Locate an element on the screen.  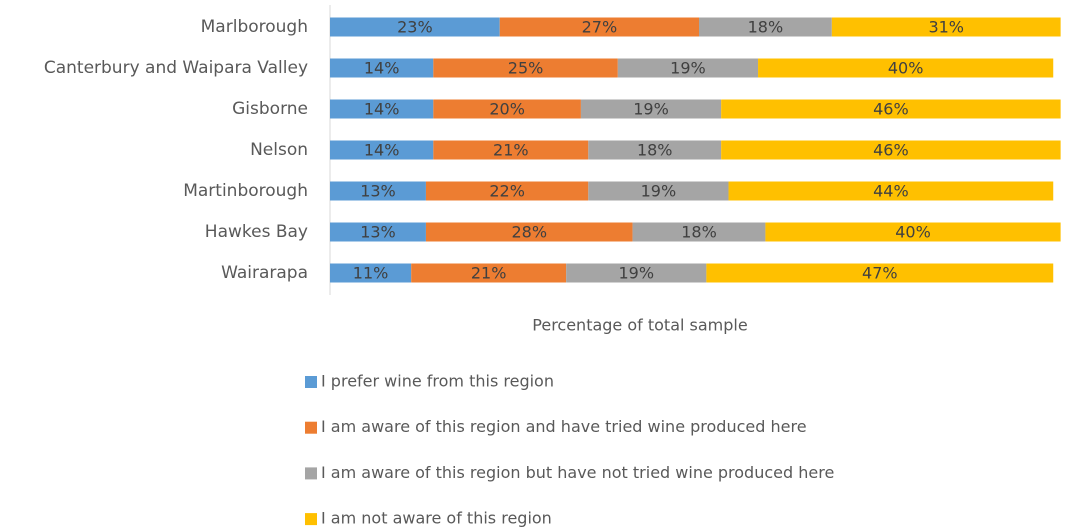
y-tick-label: Nelson is located at coordinates (279, 150).